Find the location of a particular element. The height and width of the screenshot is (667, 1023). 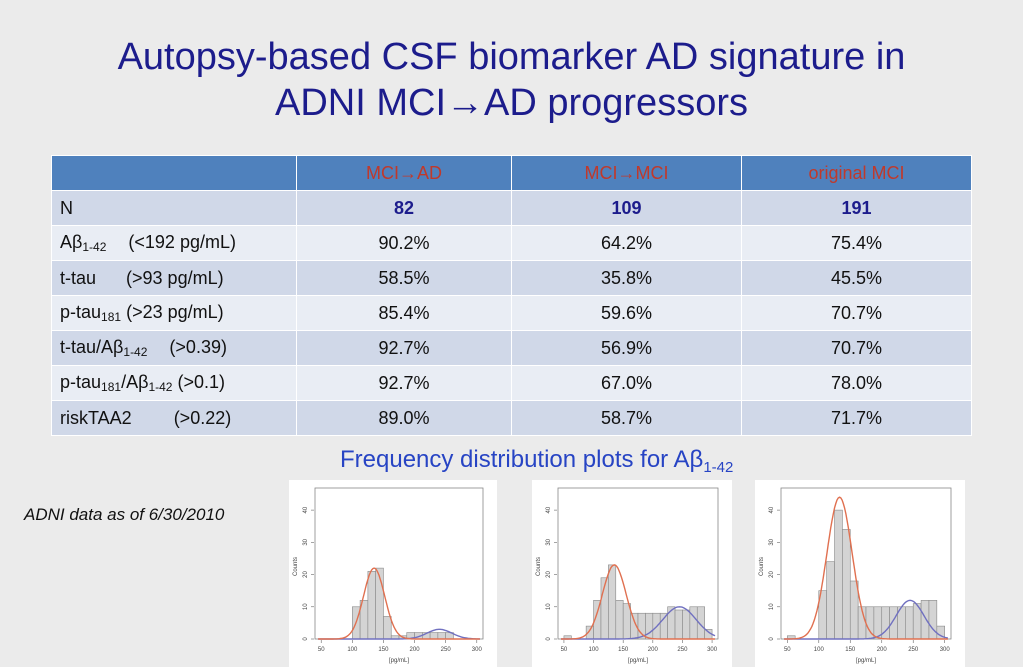

header-cell-mci-mci: MCI→MCI is located at coordinates (626, 173).